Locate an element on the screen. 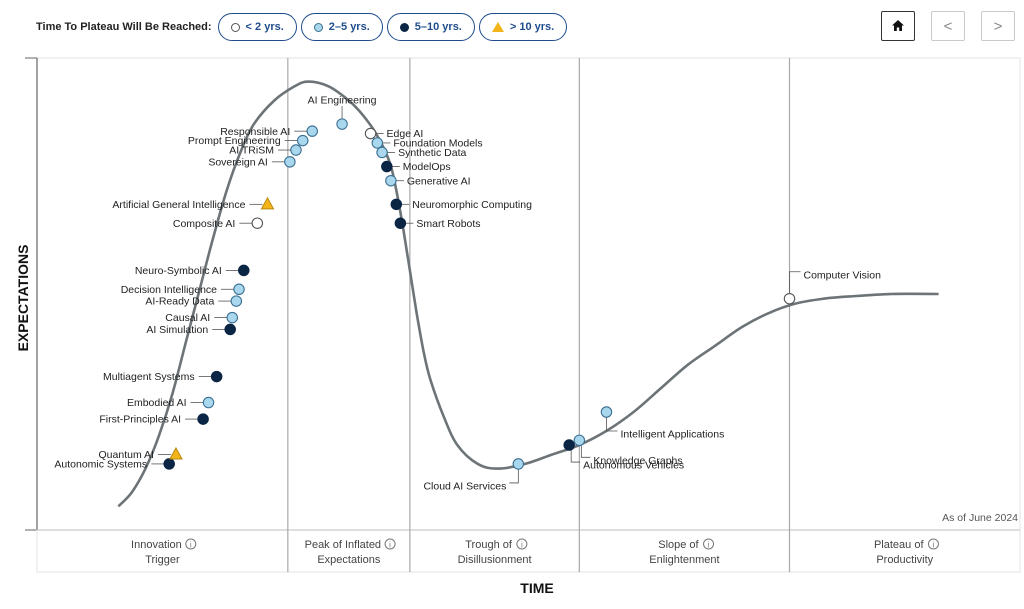  point-foundation-models is located at coordinates (377, 143).